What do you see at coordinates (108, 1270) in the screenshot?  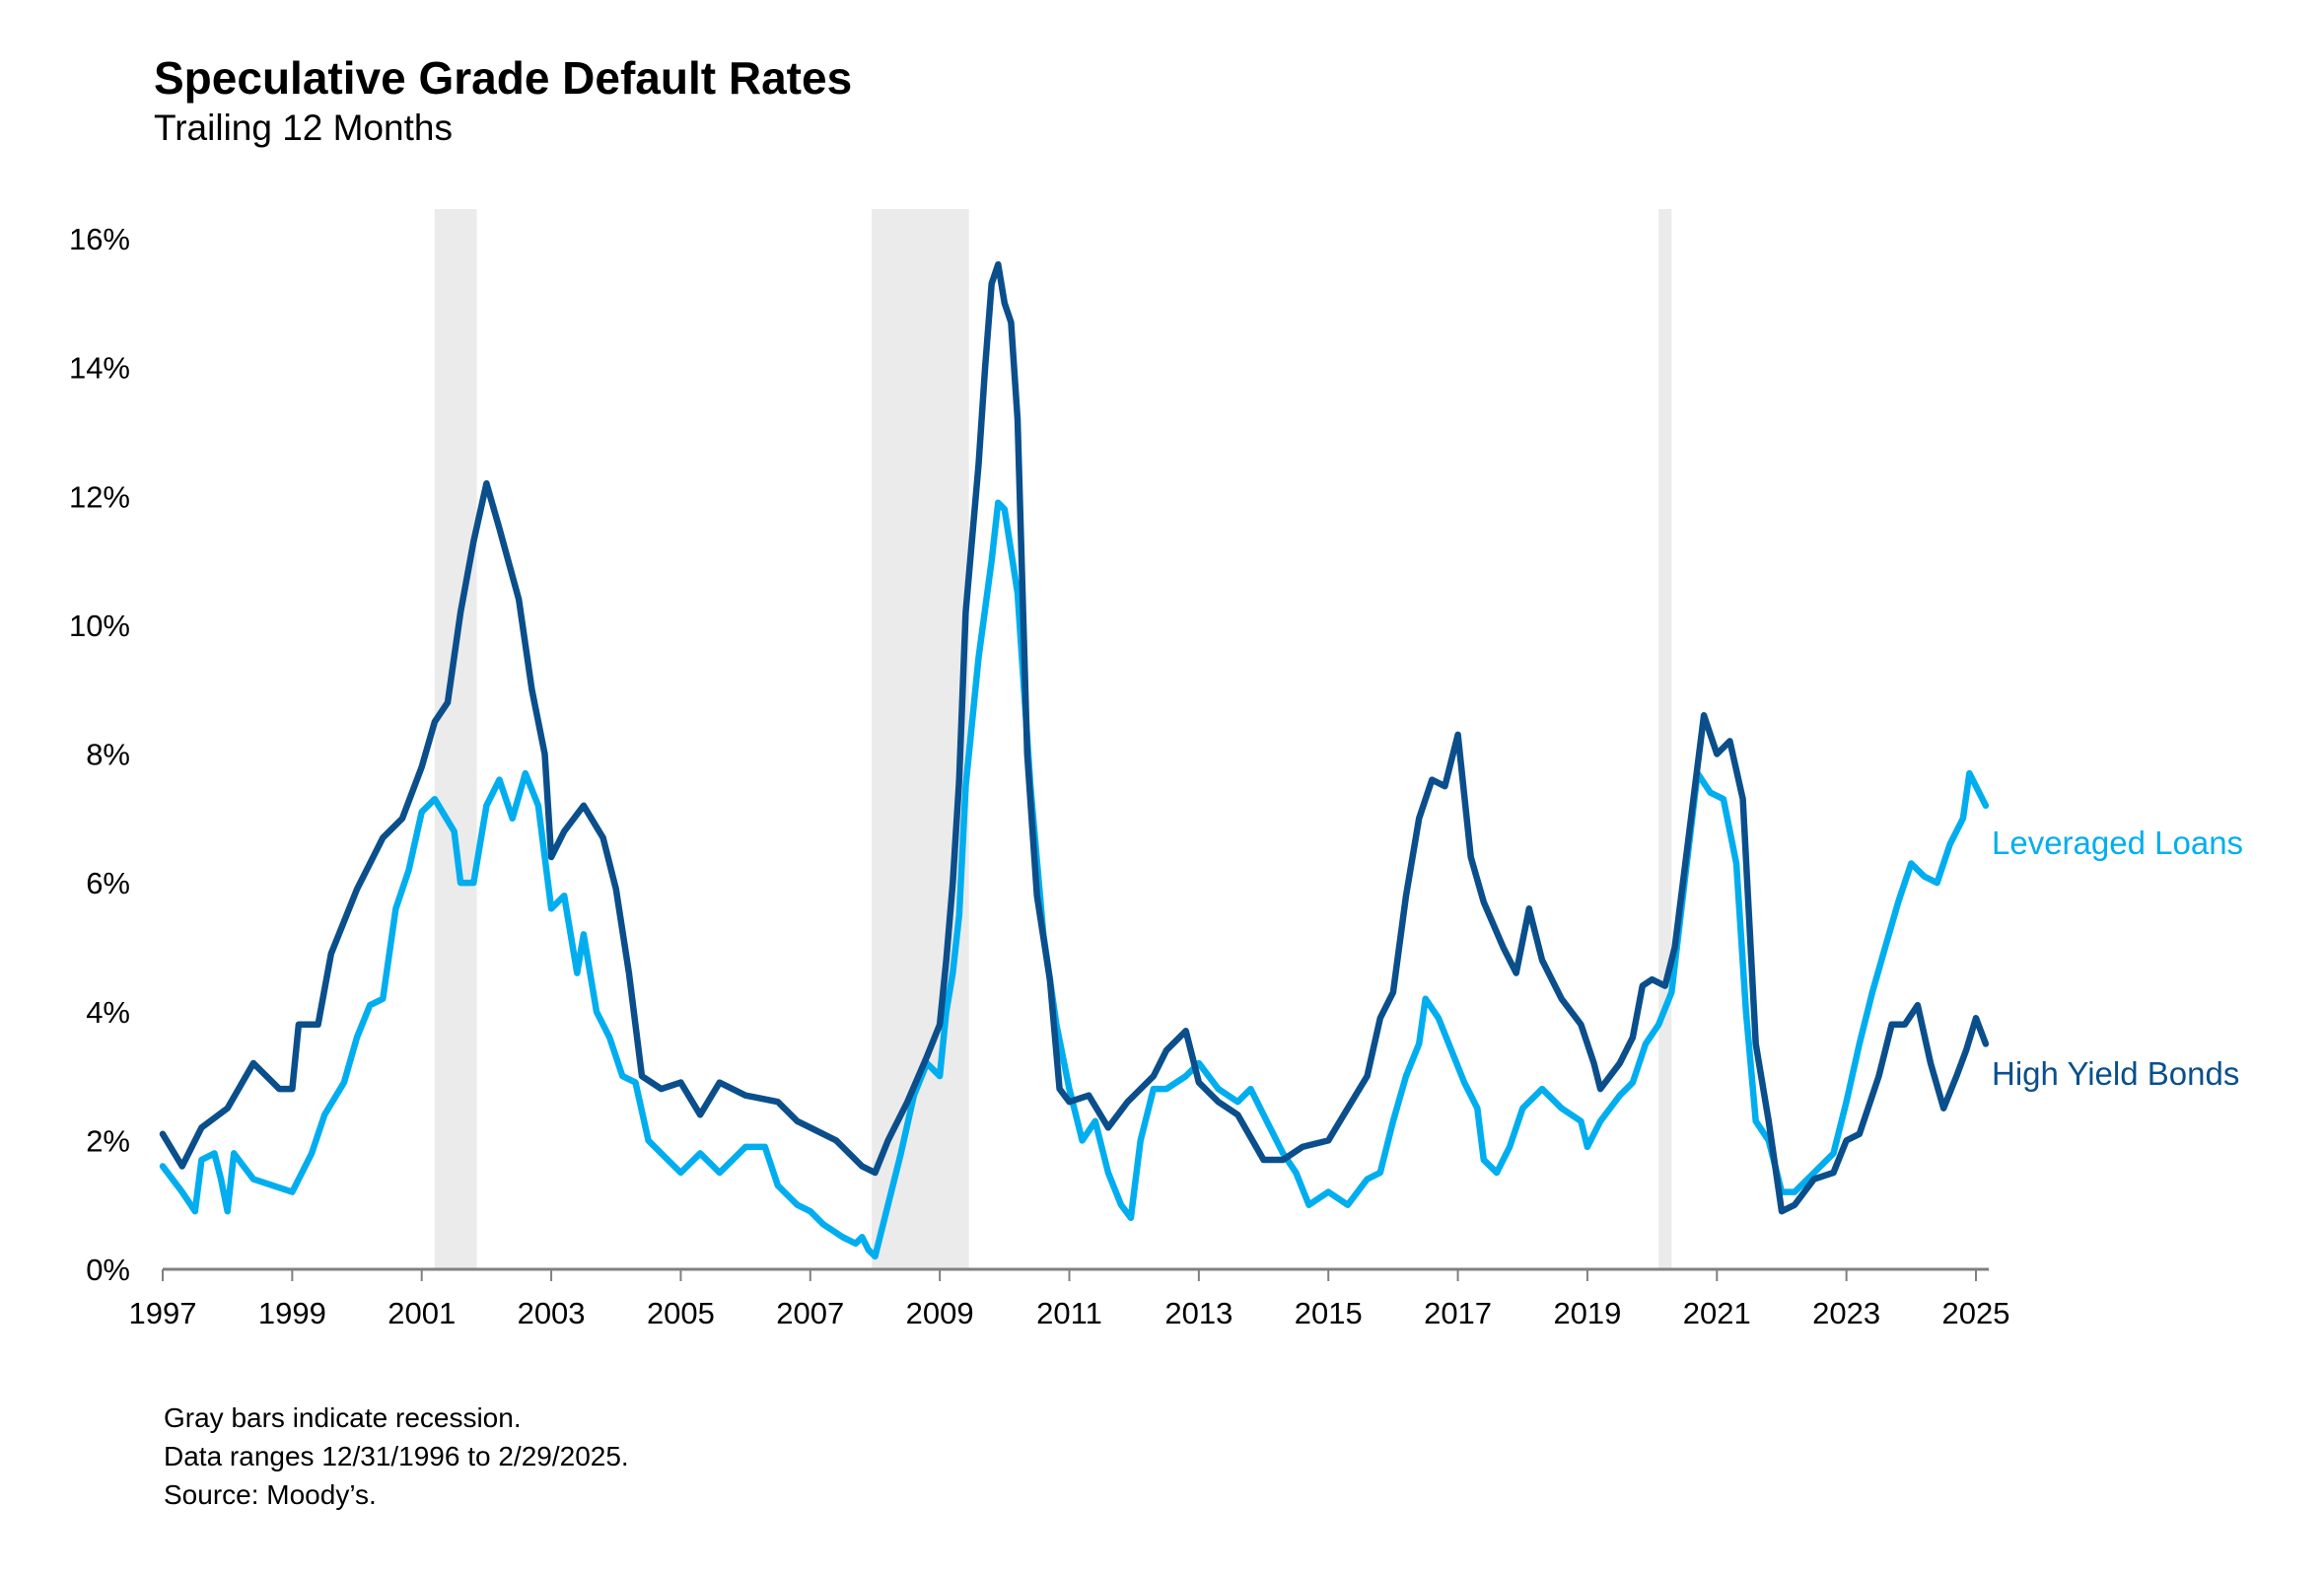 I see `y-tick-label: 0%` at bounding box center [108, 1270].